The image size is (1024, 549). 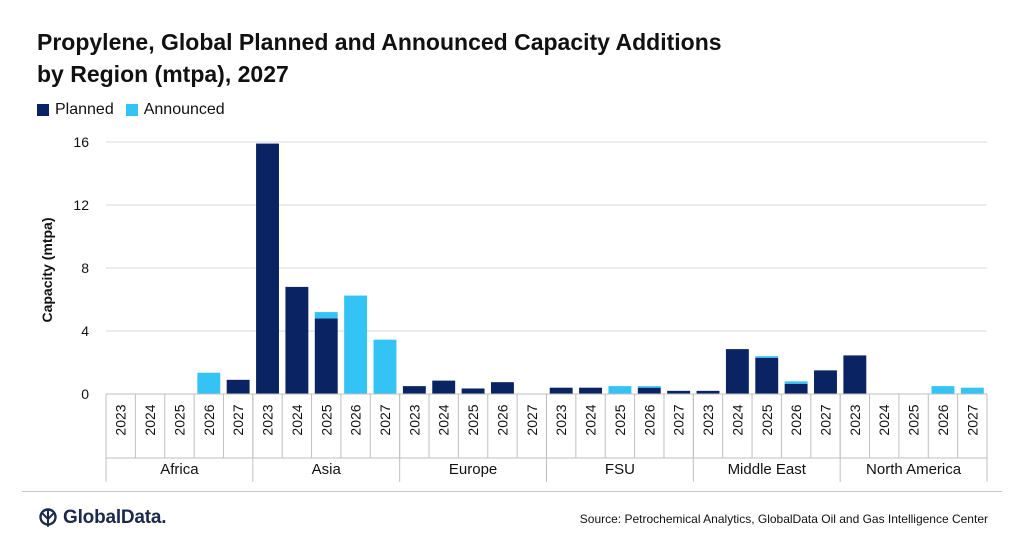 I want to click on bar-planned-europe-2026, so click(x=502, y=388).